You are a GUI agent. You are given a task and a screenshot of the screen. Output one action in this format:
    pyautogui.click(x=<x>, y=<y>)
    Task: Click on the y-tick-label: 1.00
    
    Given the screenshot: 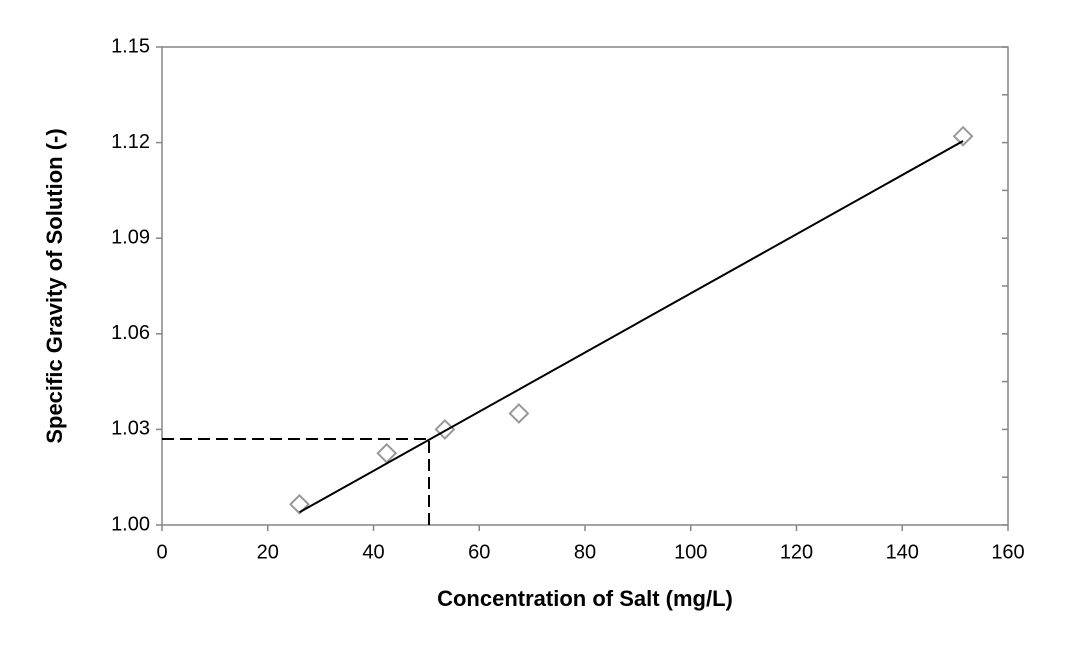 What is the action you would take?
    pyautogui.click(x=130, y=524)
    